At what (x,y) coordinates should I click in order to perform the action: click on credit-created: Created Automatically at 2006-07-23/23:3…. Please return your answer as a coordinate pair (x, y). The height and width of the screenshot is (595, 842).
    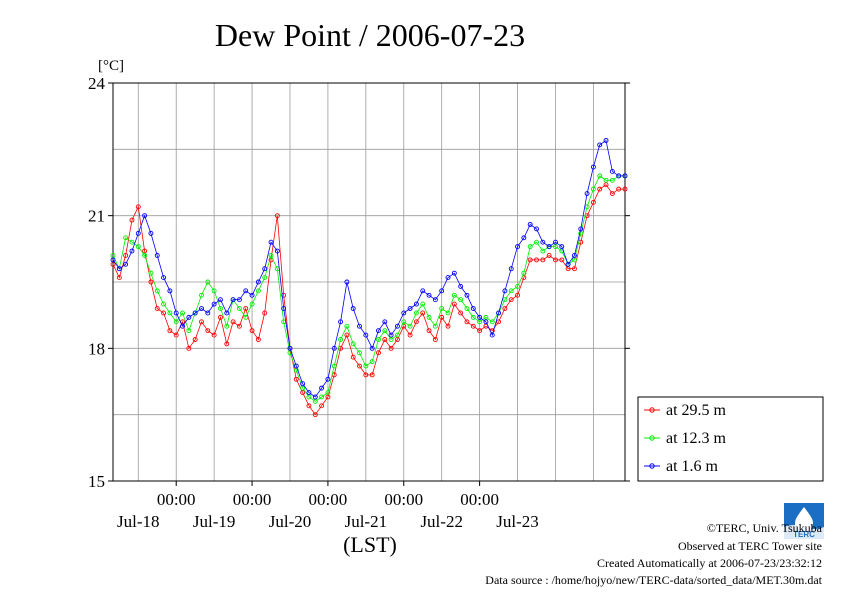
    Looking at the image, I should click on (709, 563).